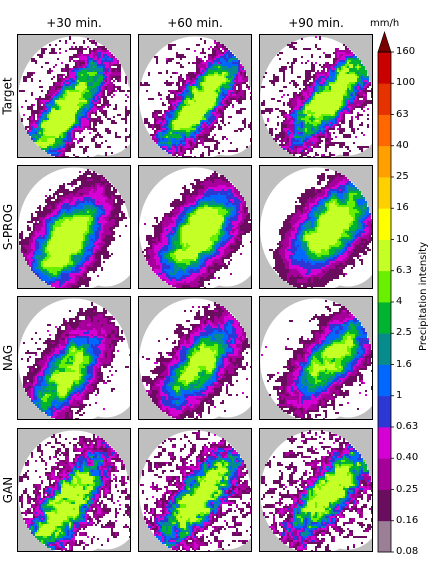 This screenshot has height=576, width=432. Describe the element at coordinates (384, 23) in the screenshot. I see `colorbar-unit: mm/h` at that location.